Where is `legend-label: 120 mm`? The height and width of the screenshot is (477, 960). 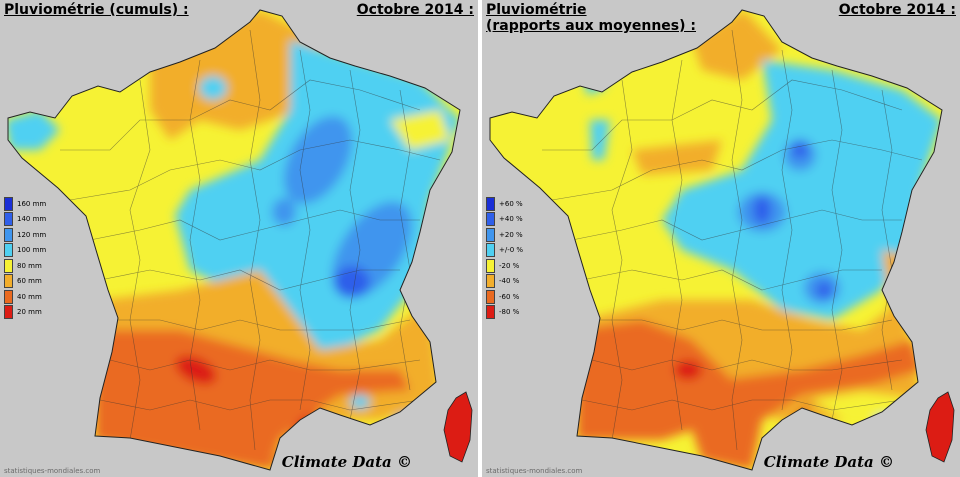
legend-label: 120 mm is located at coordinates (32, 234).